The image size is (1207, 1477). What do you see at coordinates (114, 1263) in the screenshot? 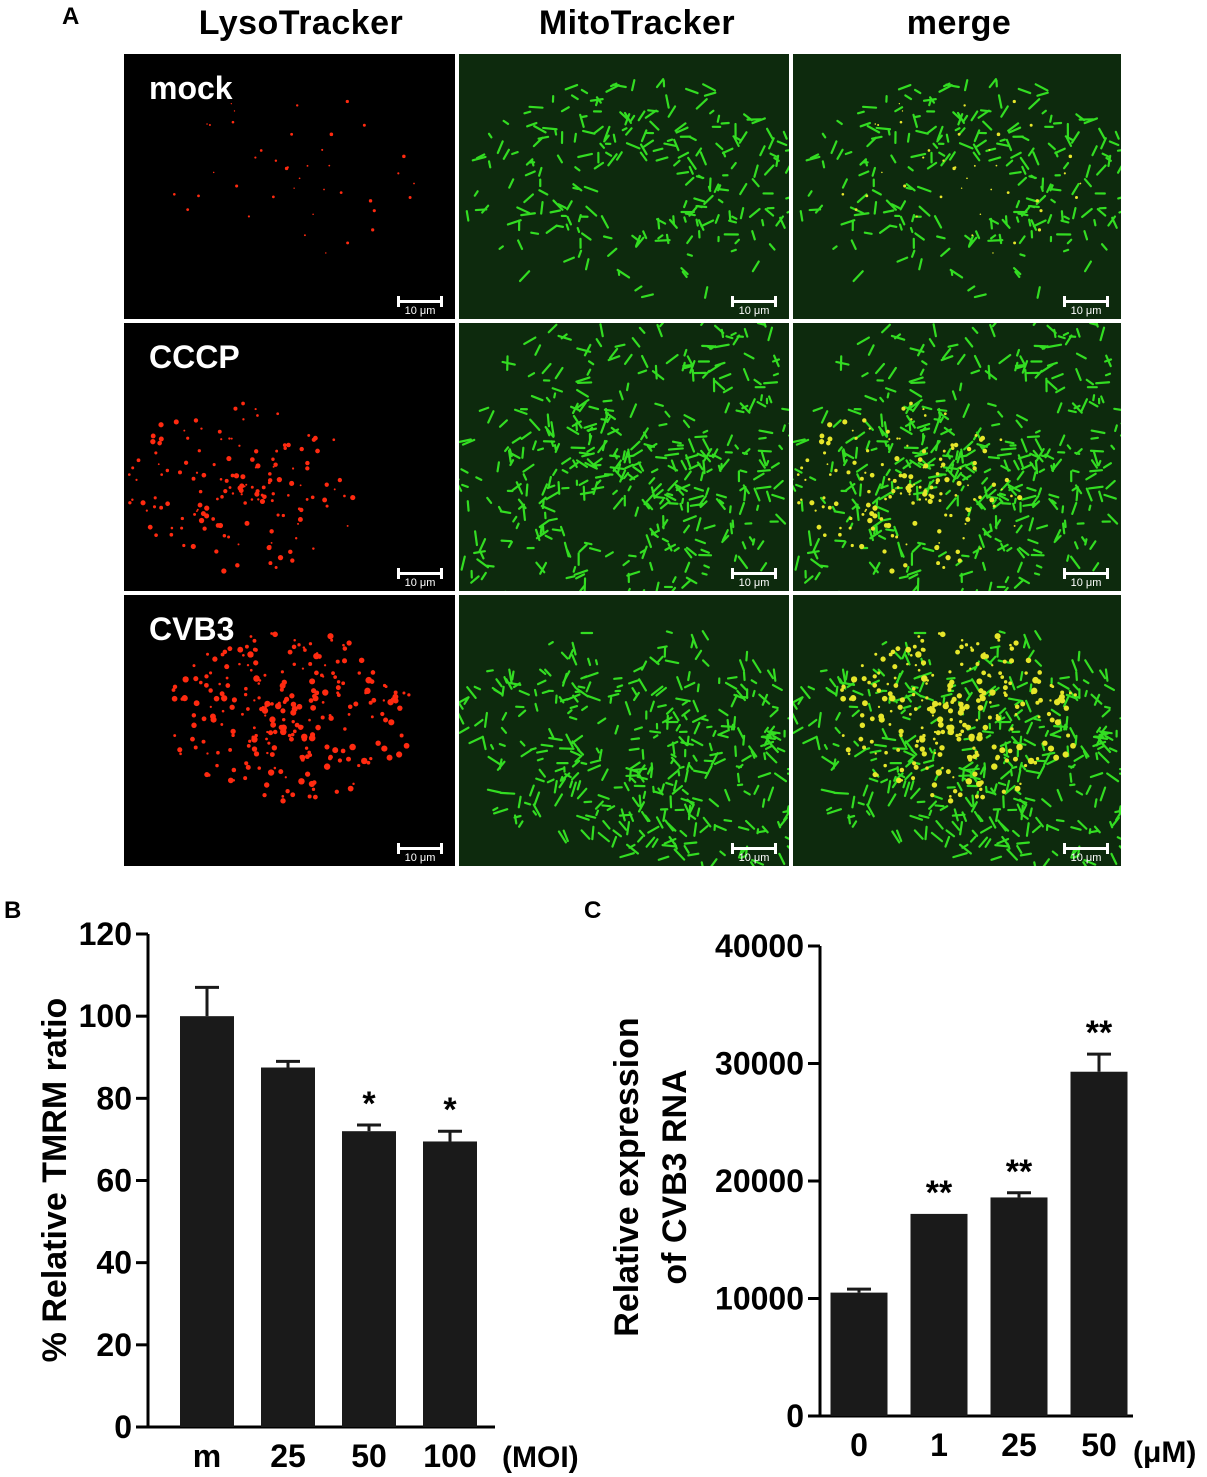
I see `y-tick-label: 40` at bounding box center [114, 1263].